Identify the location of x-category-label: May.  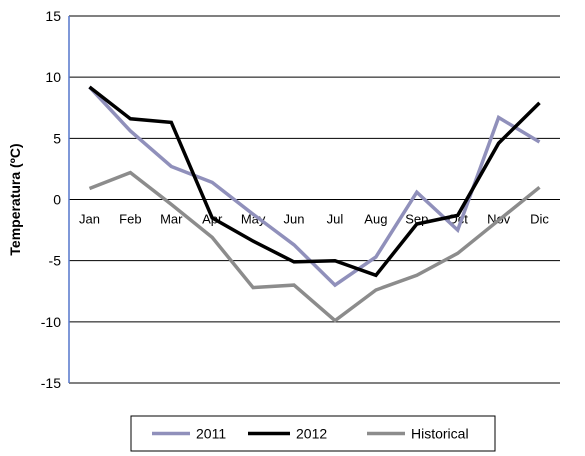
(253, 219).